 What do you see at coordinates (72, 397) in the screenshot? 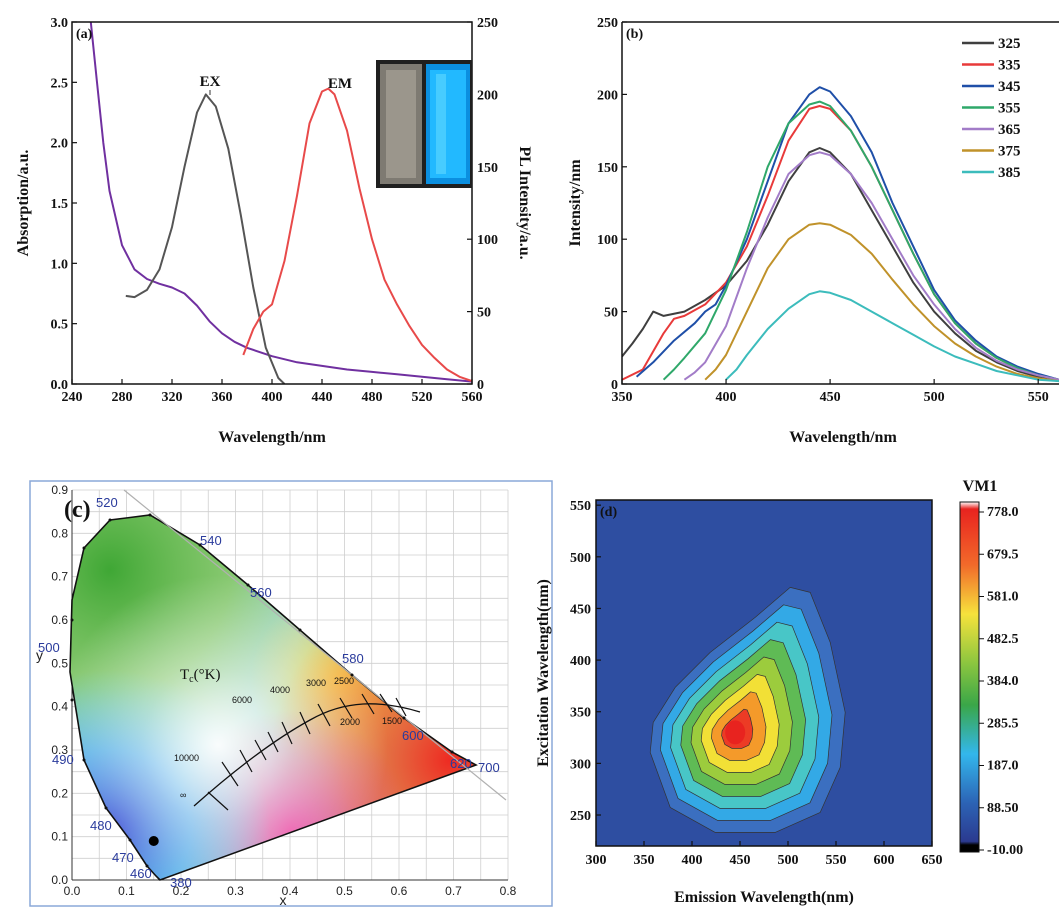
I see `panel-a-x-tick-label: 240` at bounding box center [72, 397].